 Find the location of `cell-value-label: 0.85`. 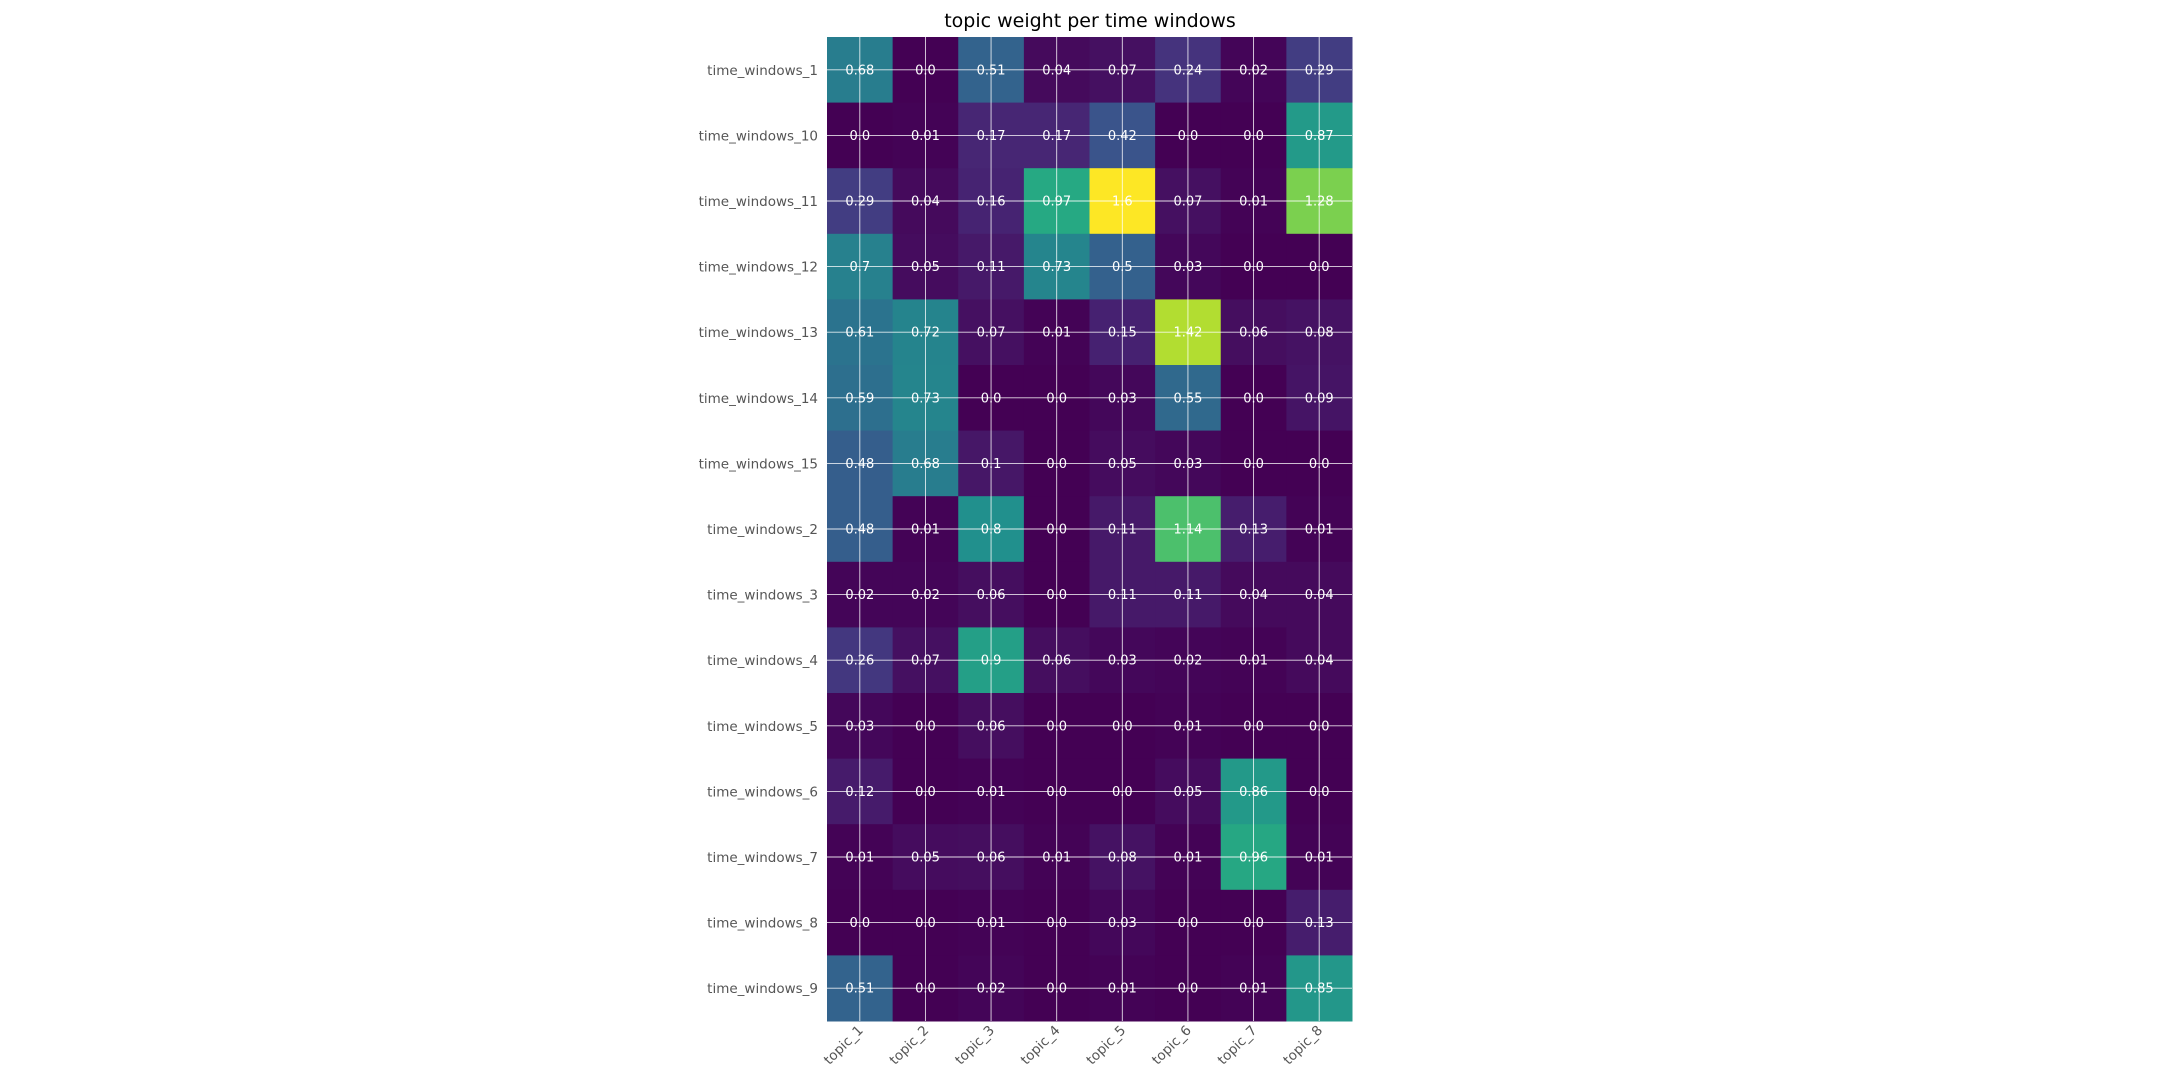

cell-value-label: 0.85 is located at coordinates (1319, 989).